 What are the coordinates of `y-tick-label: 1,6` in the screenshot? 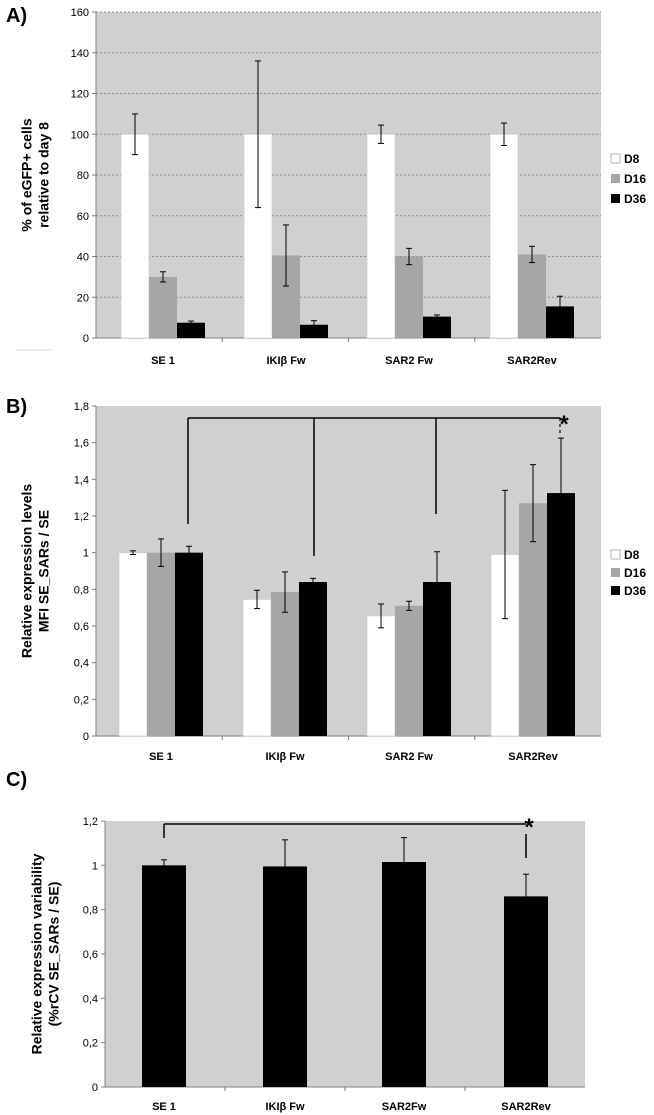 It's located at (81, 444).